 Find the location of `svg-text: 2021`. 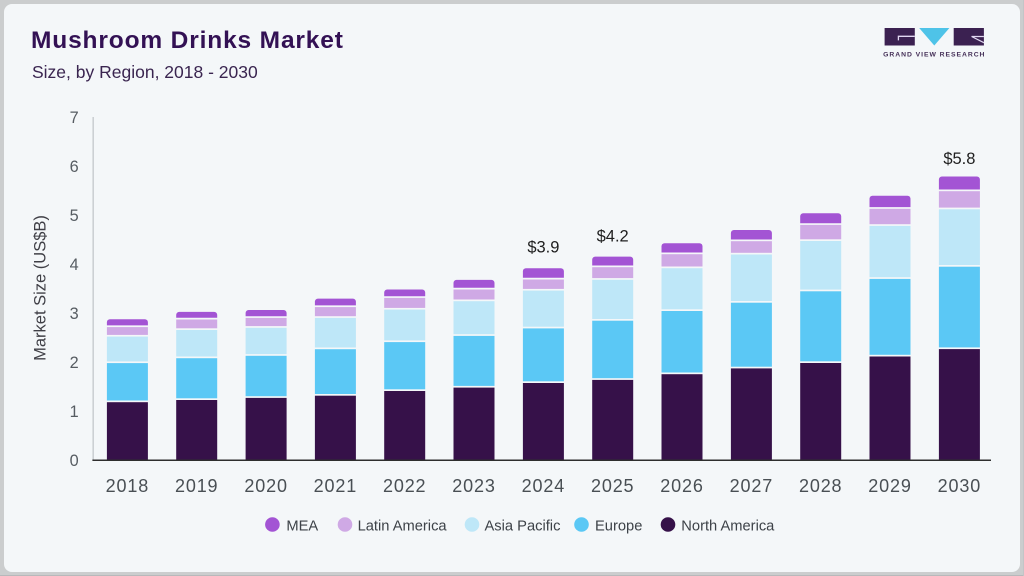

svg-text: 2021 is located at coordinates (335, 486).